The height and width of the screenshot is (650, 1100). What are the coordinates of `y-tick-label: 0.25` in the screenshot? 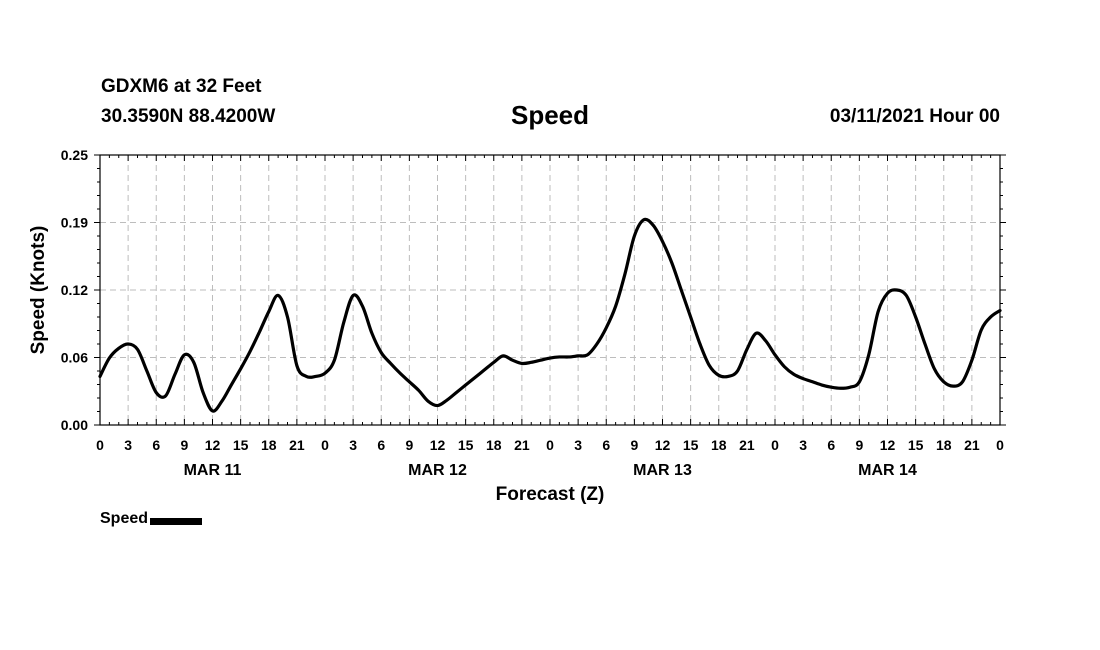 It's located at (74, 155).